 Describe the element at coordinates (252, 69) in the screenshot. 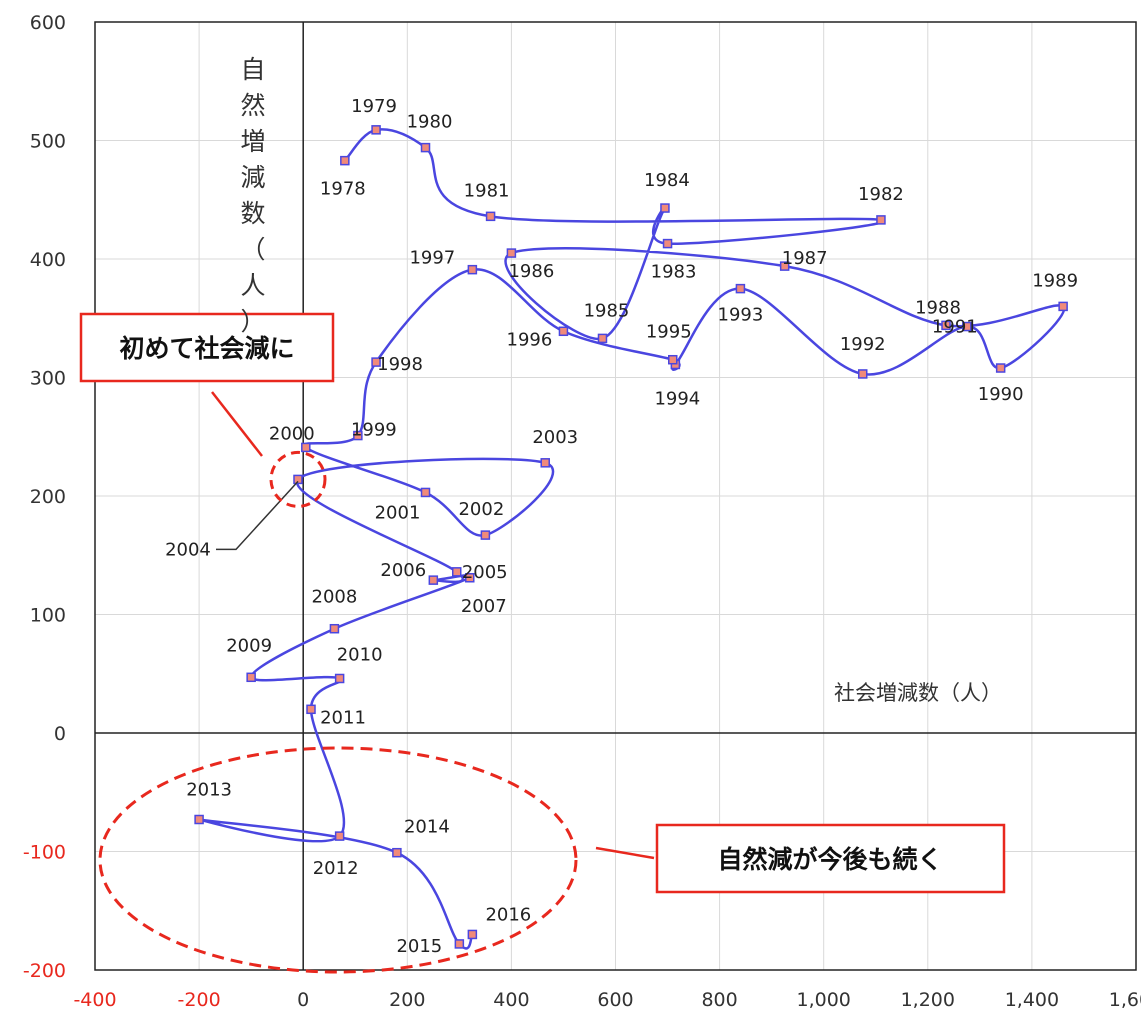

I see `y-axis-label-char: 自` at that location.